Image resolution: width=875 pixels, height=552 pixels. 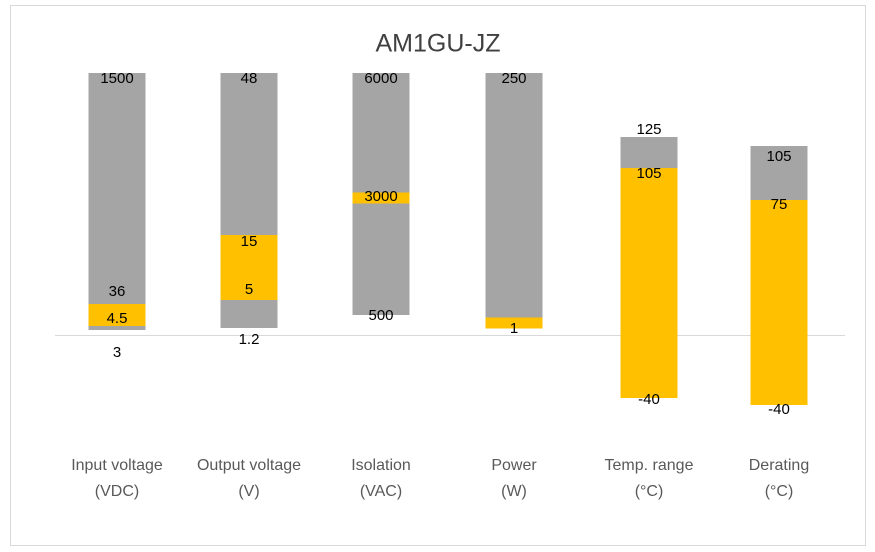 I want to click on category-label: Power, so click(x=514, y=465).